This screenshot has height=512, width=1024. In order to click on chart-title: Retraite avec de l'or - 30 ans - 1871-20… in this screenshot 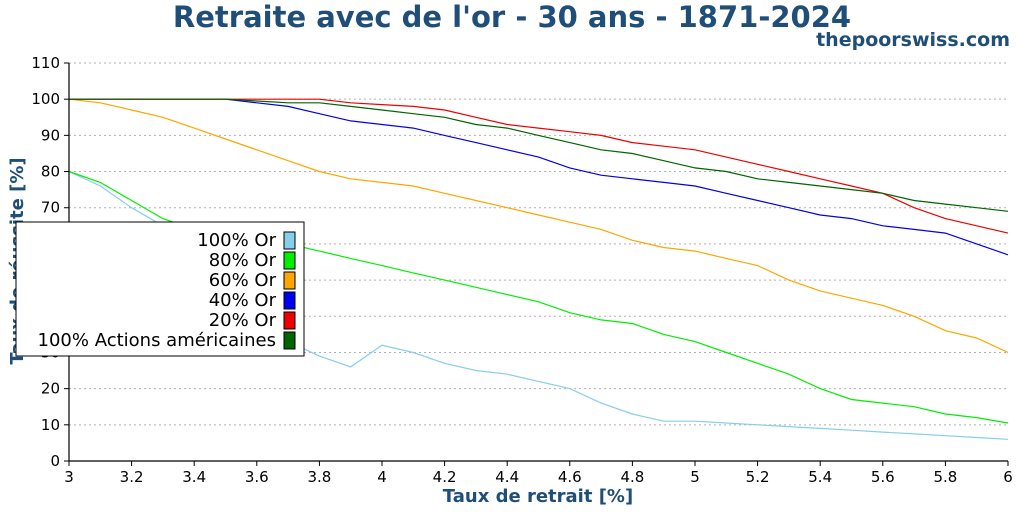, I will do `click(512, 17)`.